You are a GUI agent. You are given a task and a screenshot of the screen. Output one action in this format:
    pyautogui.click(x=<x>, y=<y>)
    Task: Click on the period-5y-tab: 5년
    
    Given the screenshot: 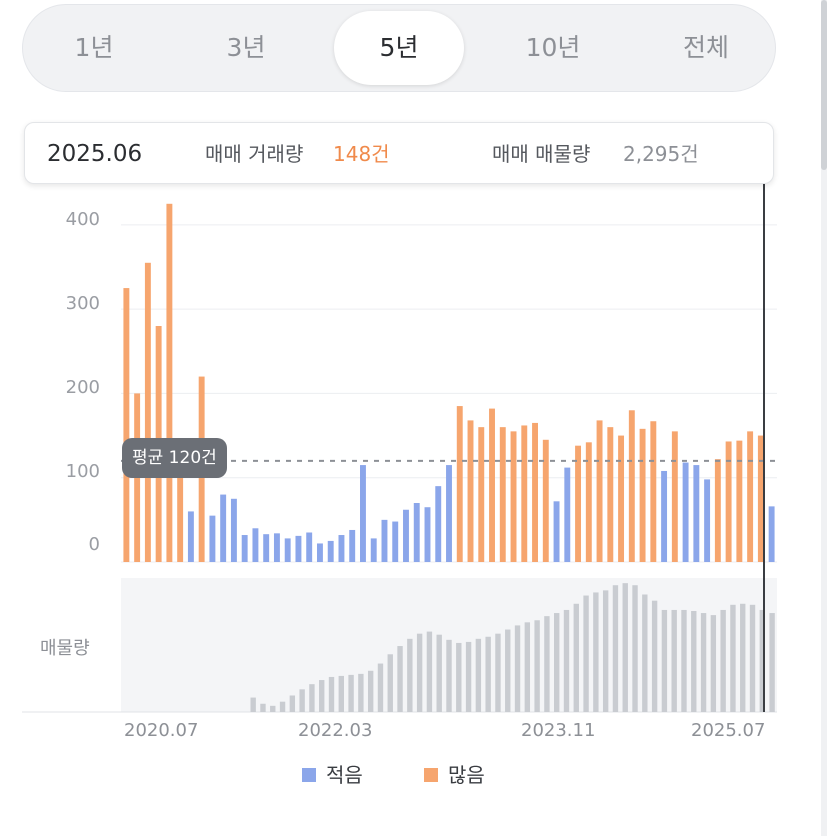 What is the action you would take?
    pyautogui.click(x=399, y=48)
    